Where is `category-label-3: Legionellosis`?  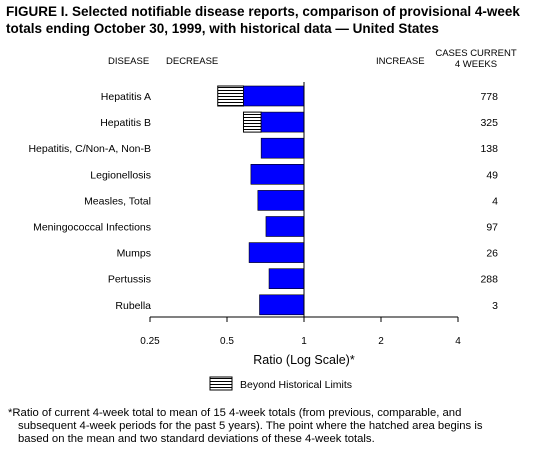
category-label-3: Legionellosis is located at coordinates (120, 175).